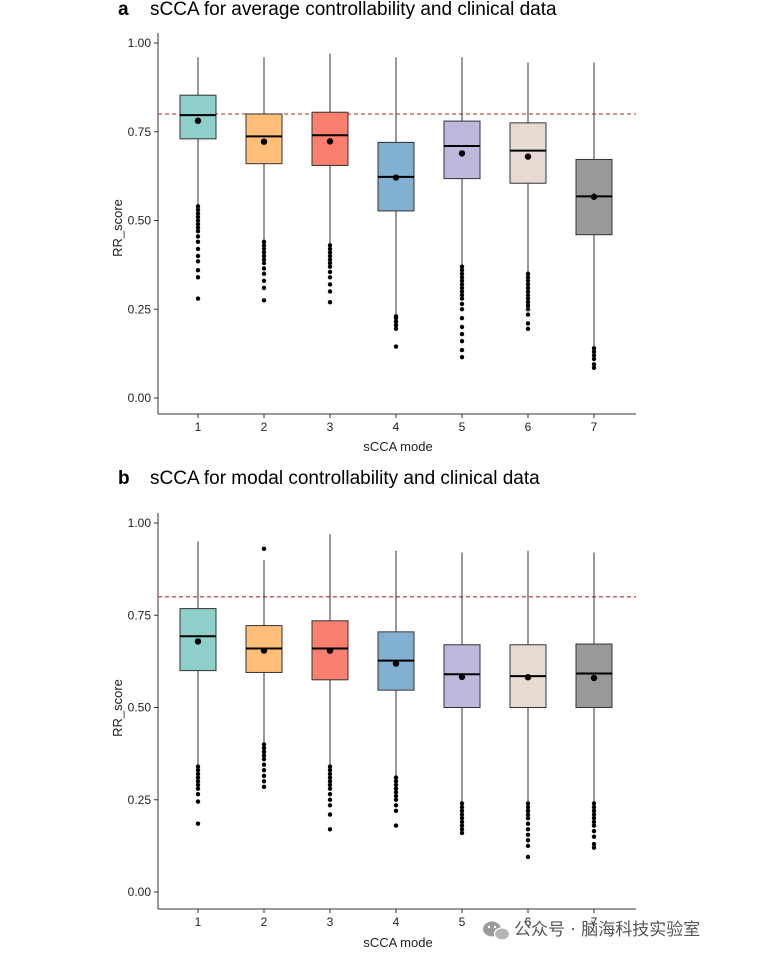 This screenshot has height=959, width=777. I want to click on panel-b-mean-point, so click(528, 677).